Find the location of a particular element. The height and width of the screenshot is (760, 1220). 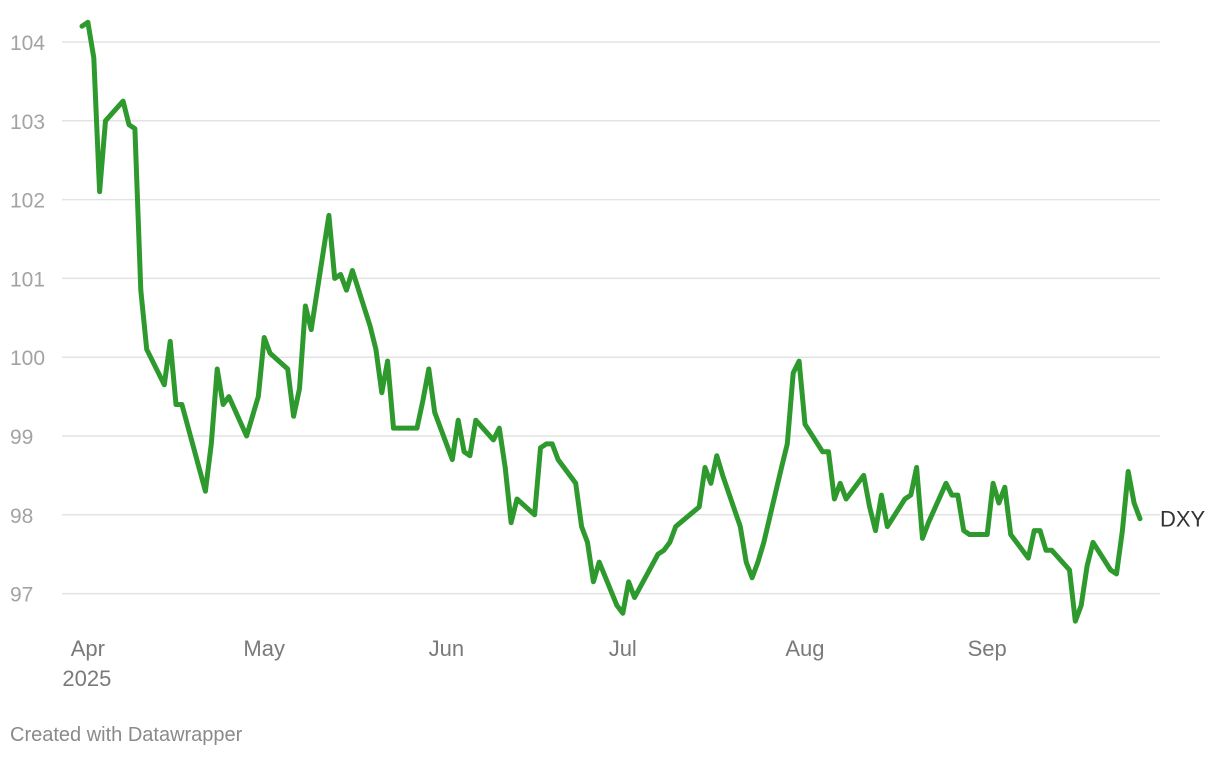

x-tick-label: Aug is located at coordinates (804, 648).